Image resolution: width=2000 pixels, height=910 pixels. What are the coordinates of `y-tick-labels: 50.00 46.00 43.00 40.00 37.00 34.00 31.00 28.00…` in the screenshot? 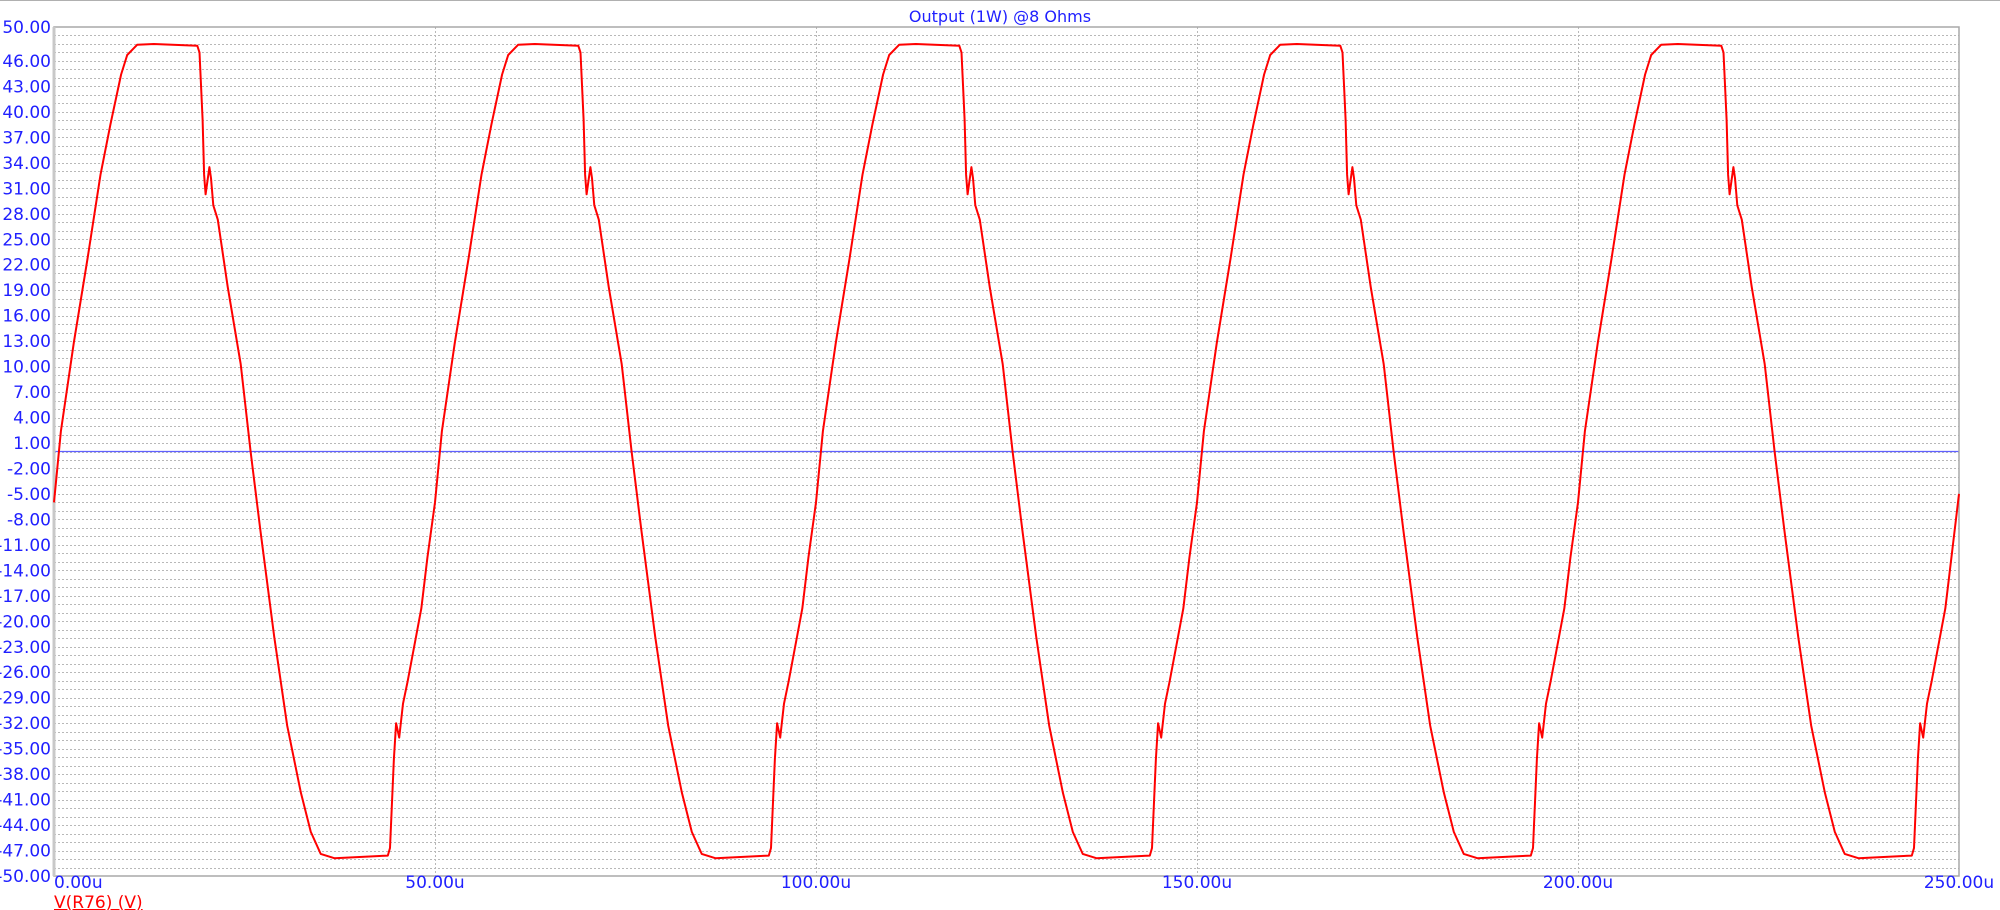 It's located at (25, 452).